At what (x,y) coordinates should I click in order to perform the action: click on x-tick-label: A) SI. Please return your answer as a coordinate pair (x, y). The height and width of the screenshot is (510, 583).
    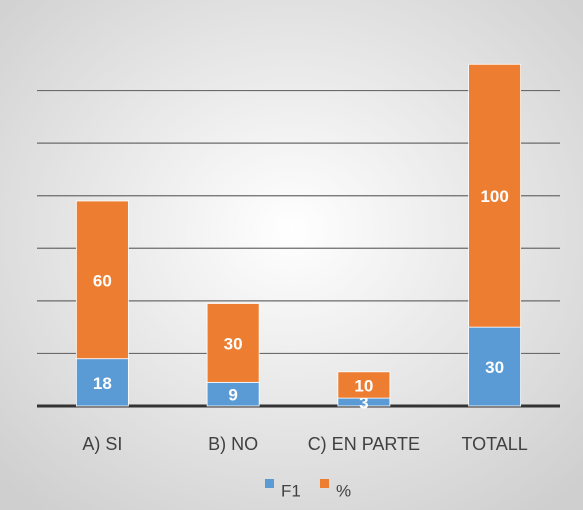
    Looking at the image, I should click on (102, 444).